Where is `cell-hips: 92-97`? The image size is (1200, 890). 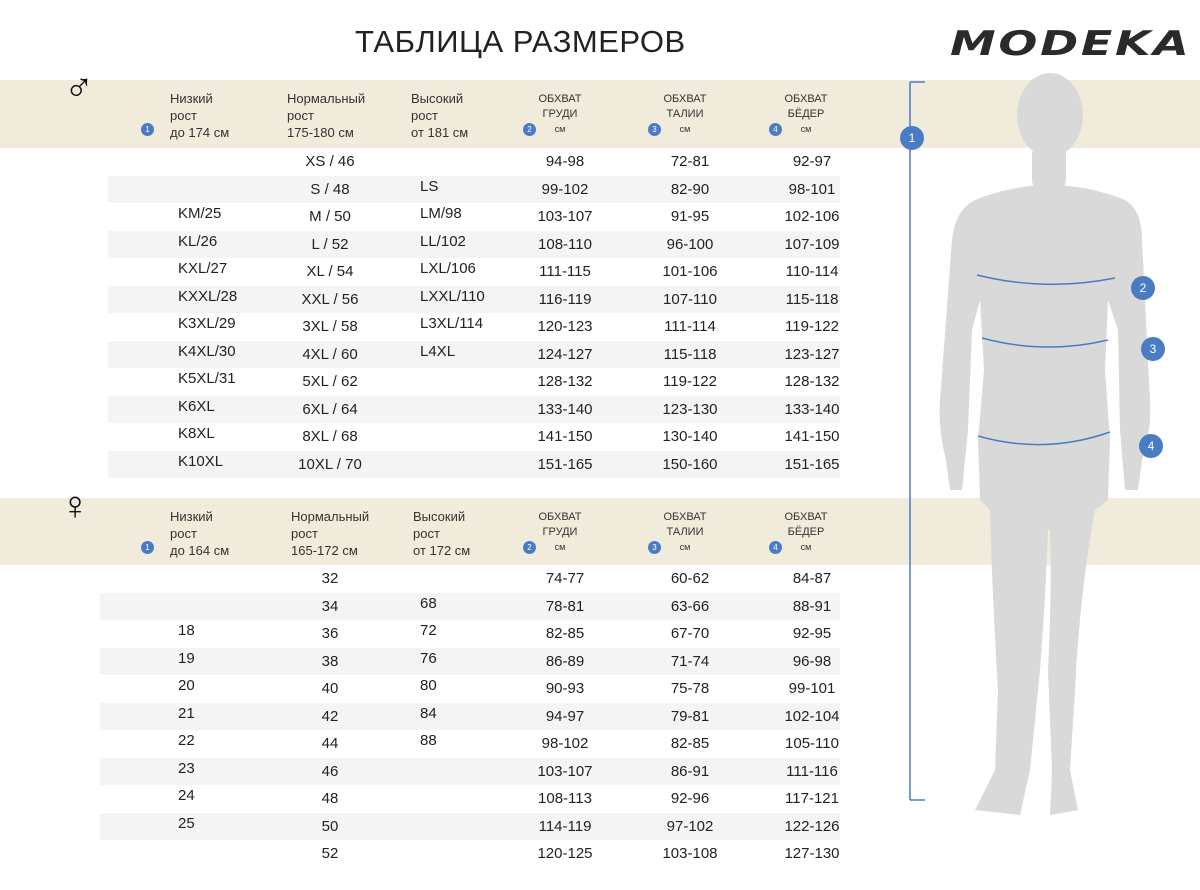
cell-hips: 92-97 is located at coordinates (812, 161).